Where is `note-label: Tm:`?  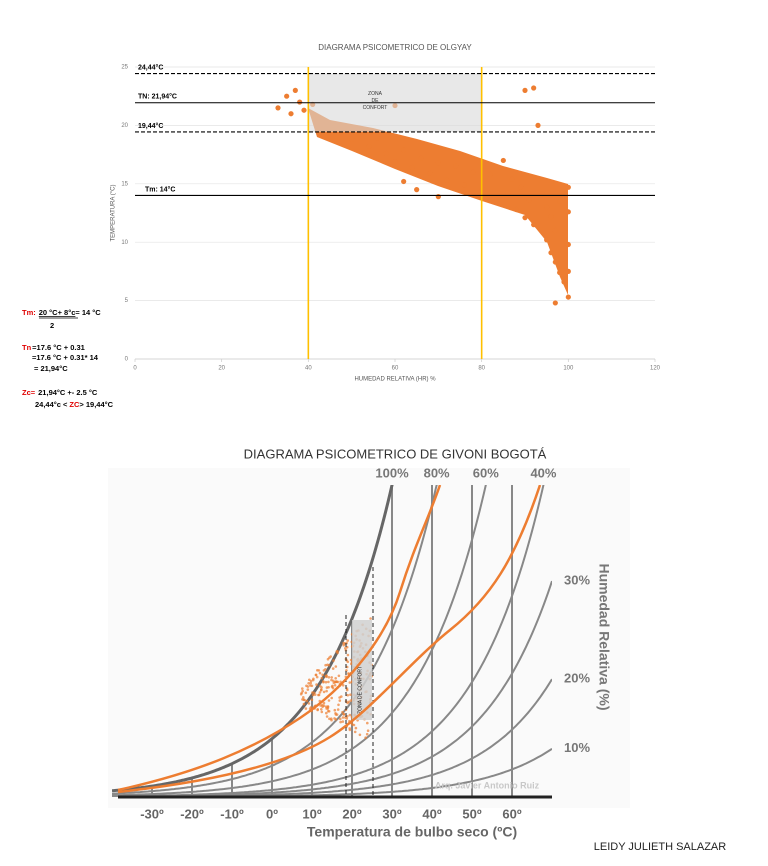 note-label: Tm: is located at coordinates (29, 312).